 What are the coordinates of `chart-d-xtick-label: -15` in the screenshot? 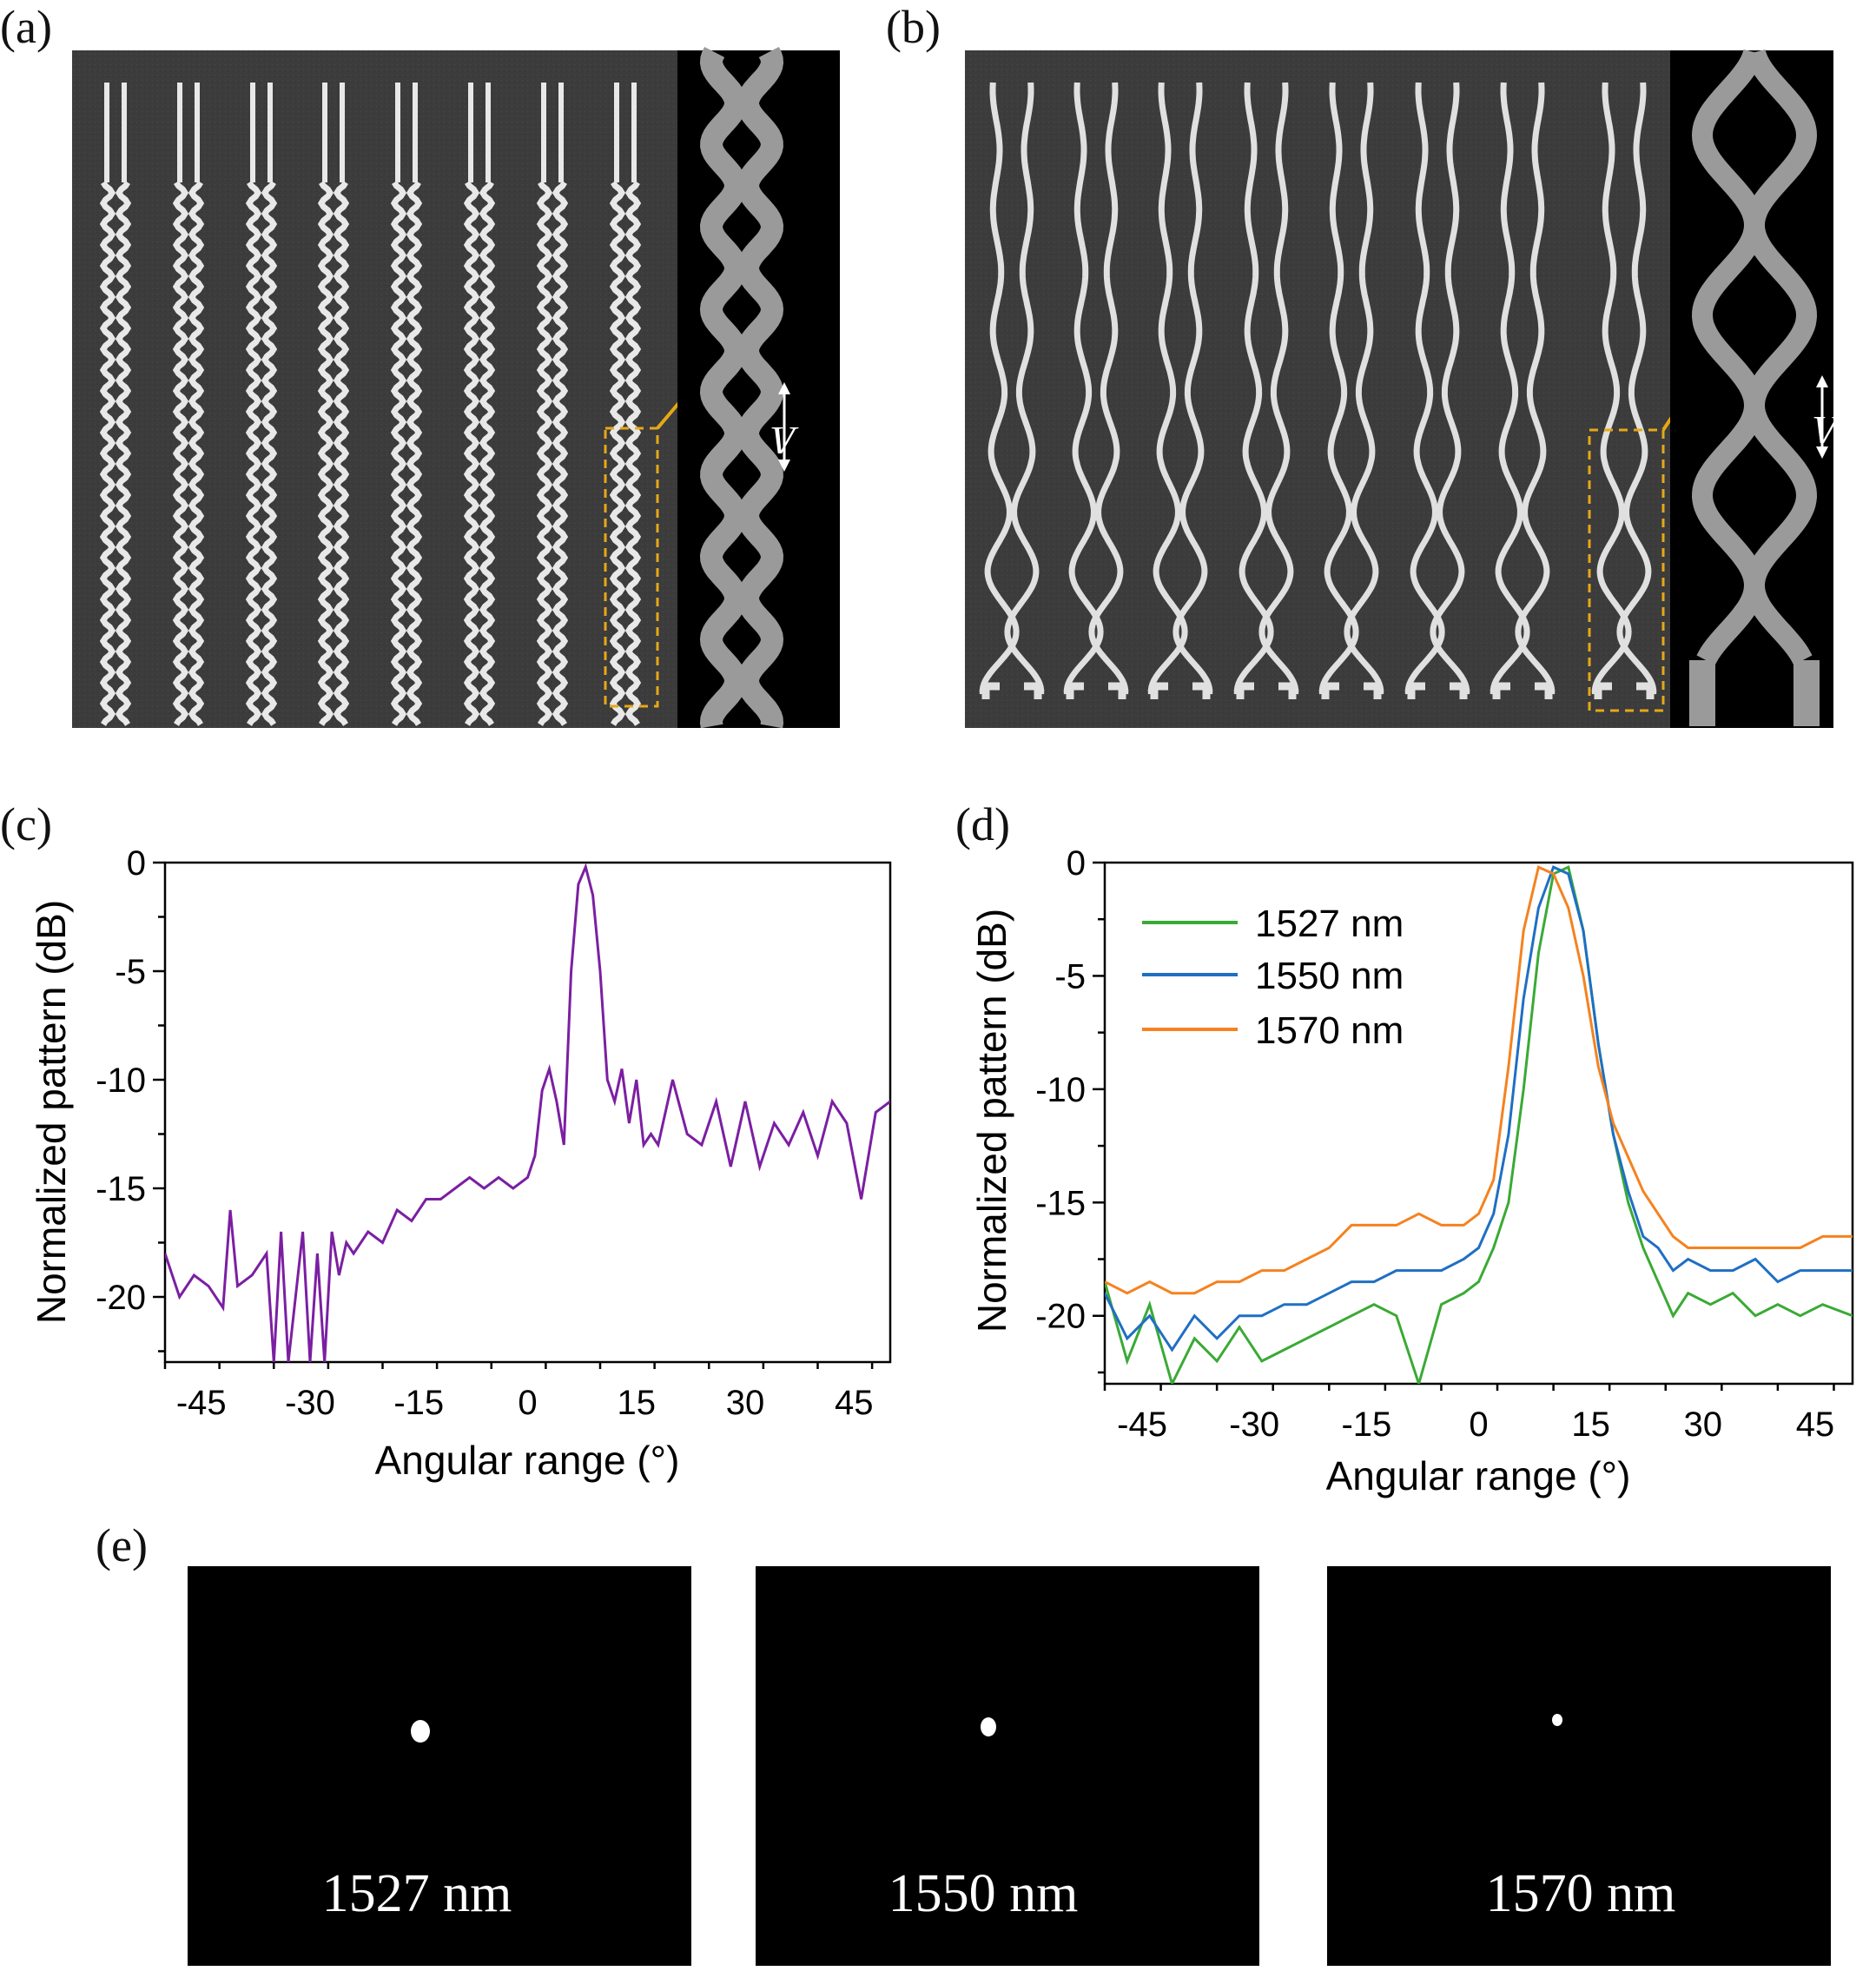 It's located at (1366, 1425).